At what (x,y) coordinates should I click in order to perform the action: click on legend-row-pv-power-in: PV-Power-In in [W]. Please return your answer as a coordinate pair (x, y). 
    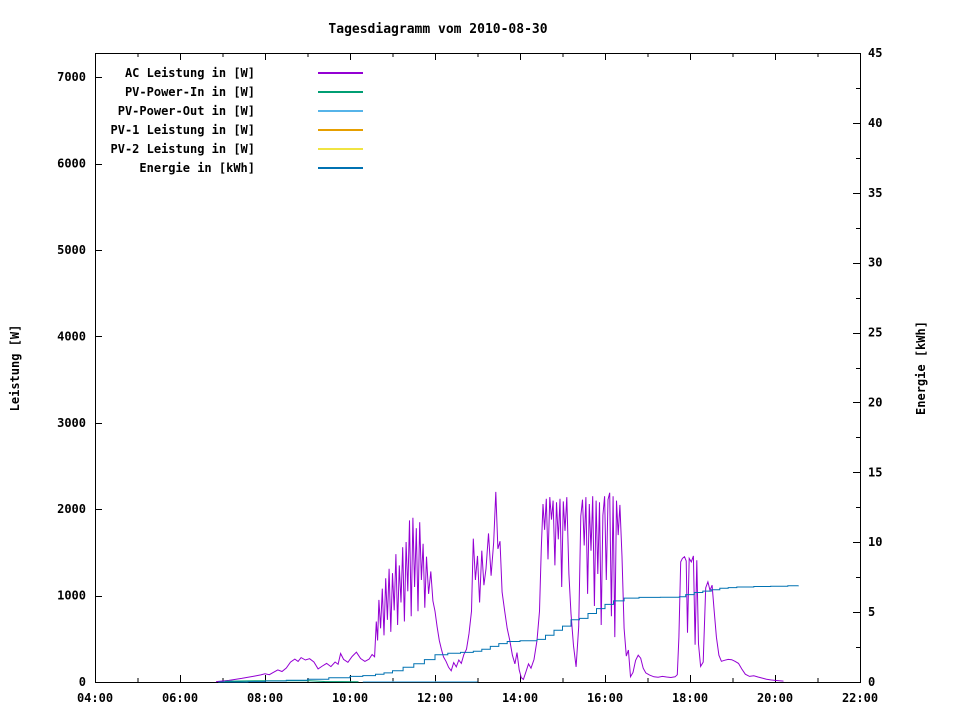
    Looking at the image, I should click on (229, 91).